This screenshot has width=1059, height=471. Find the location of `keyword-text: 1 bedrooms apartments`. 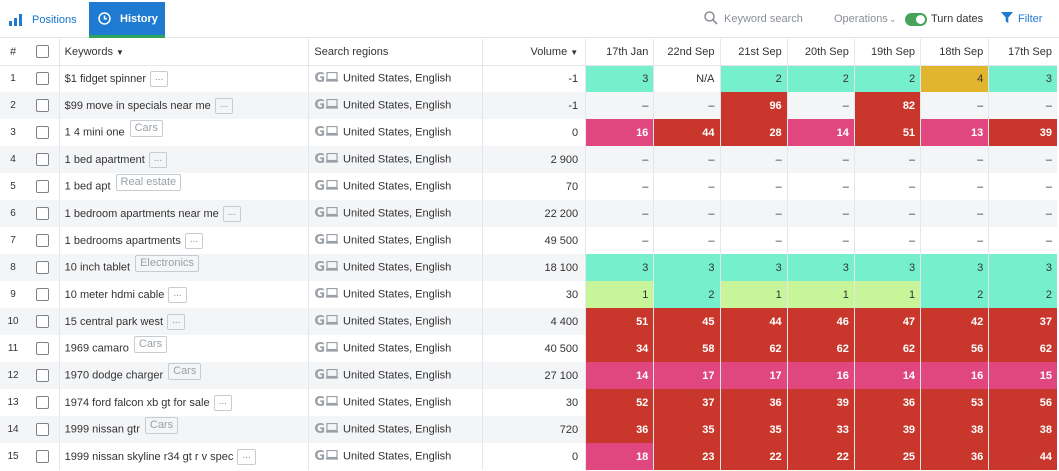

keyword-text: 1 bedrooms apartments is located at coordinates (122, 240).